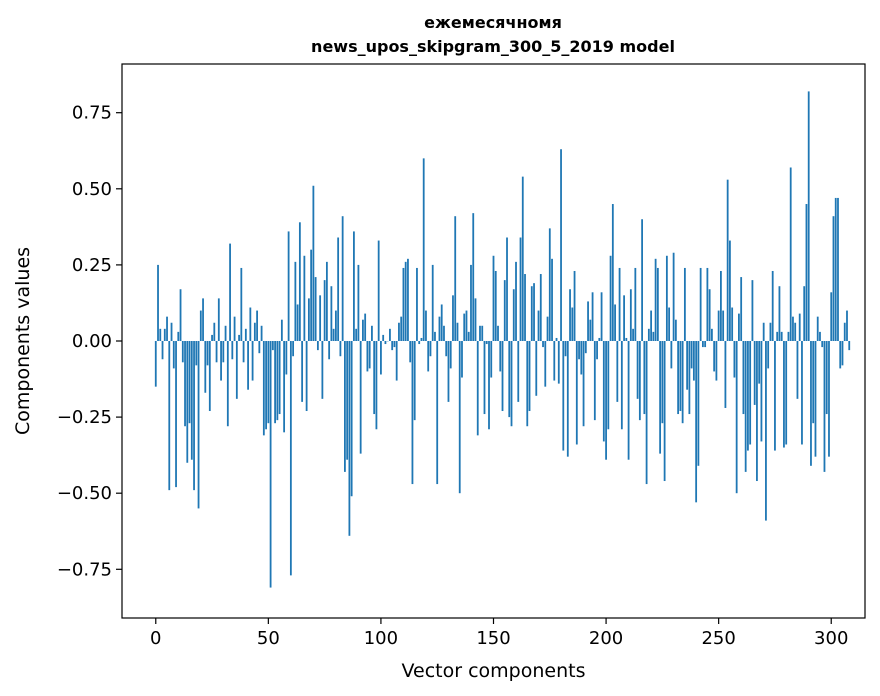 The width and height of the screenshot is (880, 696). Describe the element at coordinates (92, 265) in the screenshot. I see `y-tick-label: 0.25` at that location.